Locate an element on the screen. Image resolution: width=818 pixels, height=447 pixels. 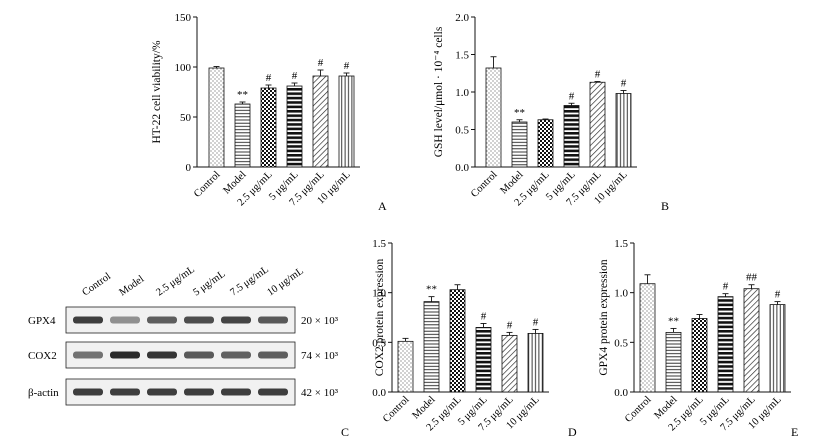
panel-letter-e: E is located at coordinates (794, 432).